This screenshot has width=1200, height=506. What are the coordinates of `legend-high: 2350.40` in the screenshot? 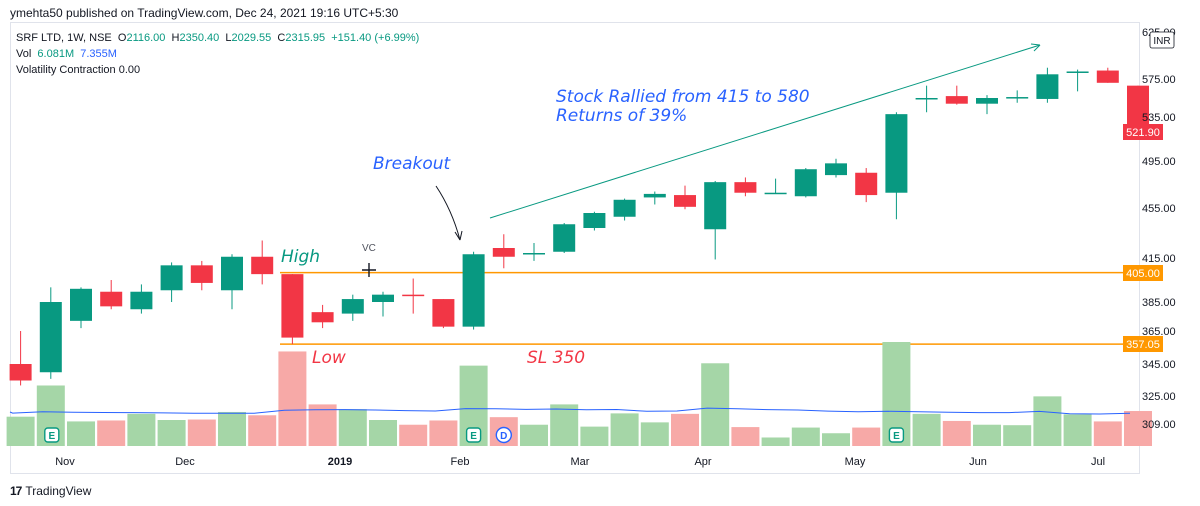 It's located at (199, 38).